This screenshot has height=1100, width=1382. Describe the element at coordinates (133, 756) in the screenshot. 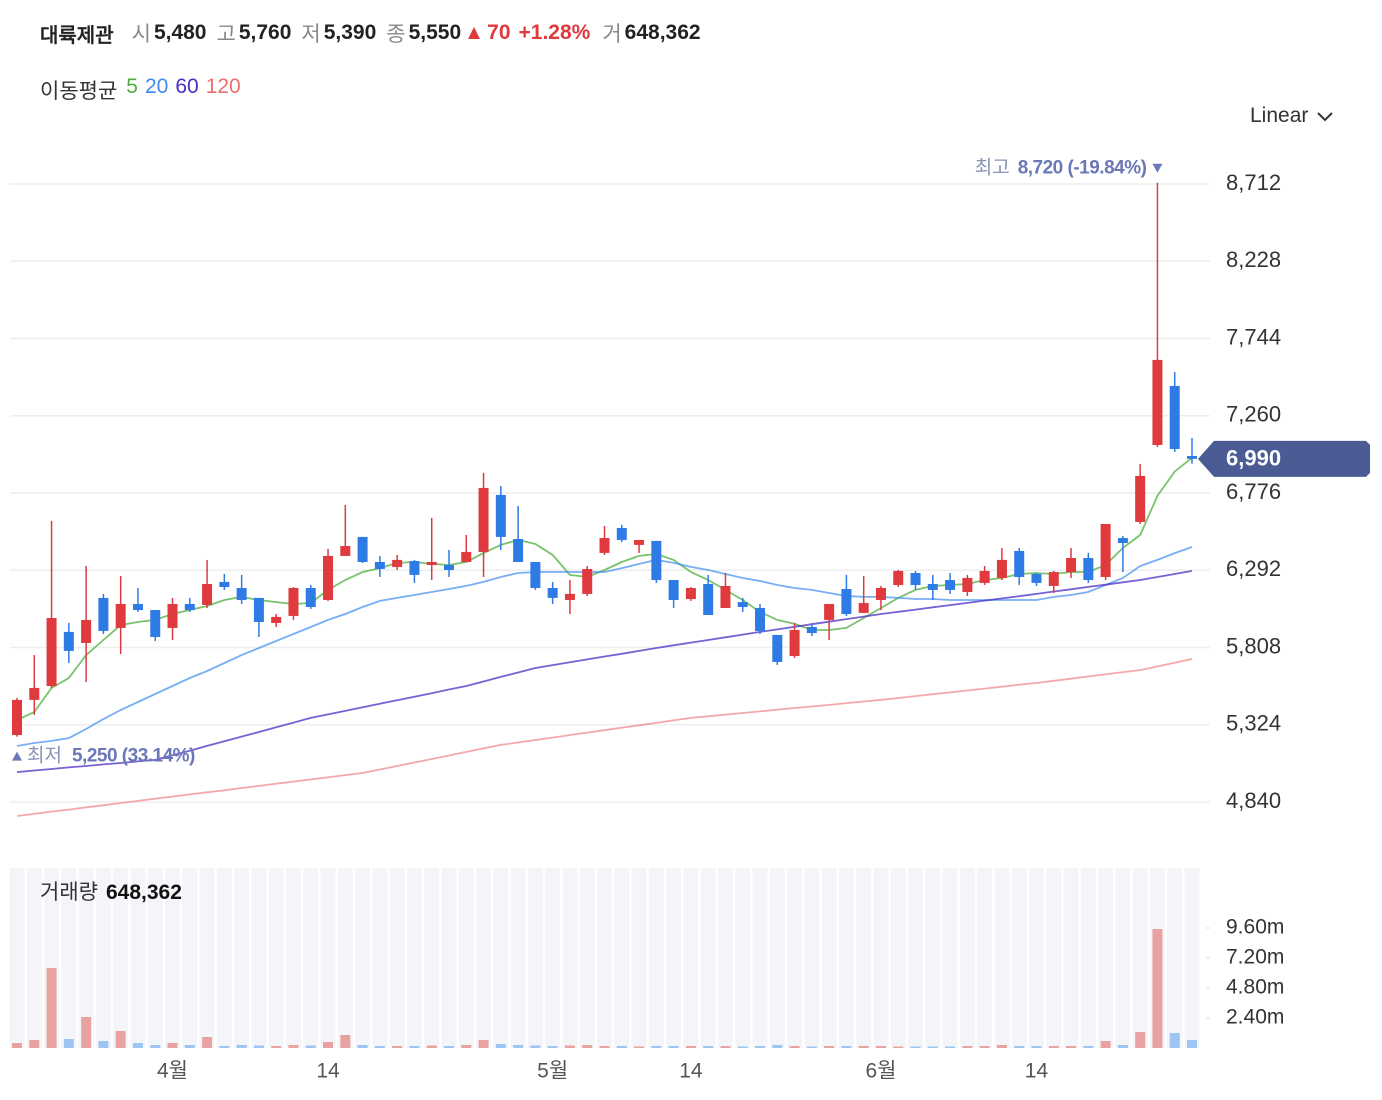

I see `low-annotation-text: 5,250 (33.14%)` at that location.